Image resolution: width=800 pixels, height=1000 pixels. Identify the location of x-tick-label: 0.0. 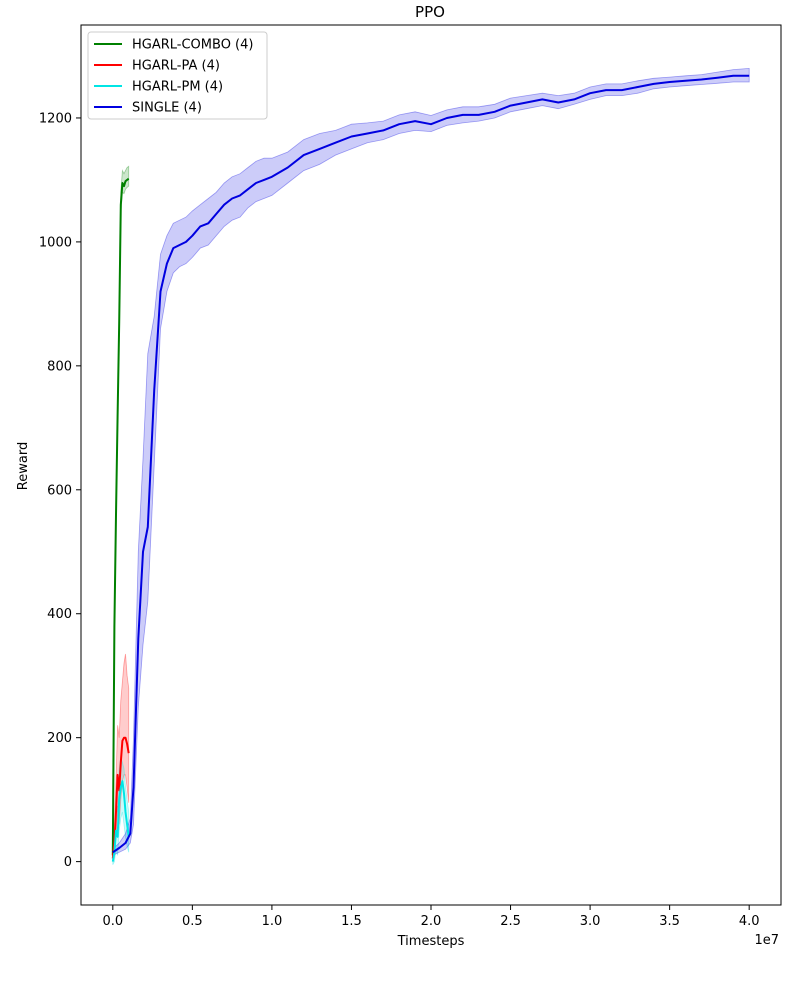
(112, 921).